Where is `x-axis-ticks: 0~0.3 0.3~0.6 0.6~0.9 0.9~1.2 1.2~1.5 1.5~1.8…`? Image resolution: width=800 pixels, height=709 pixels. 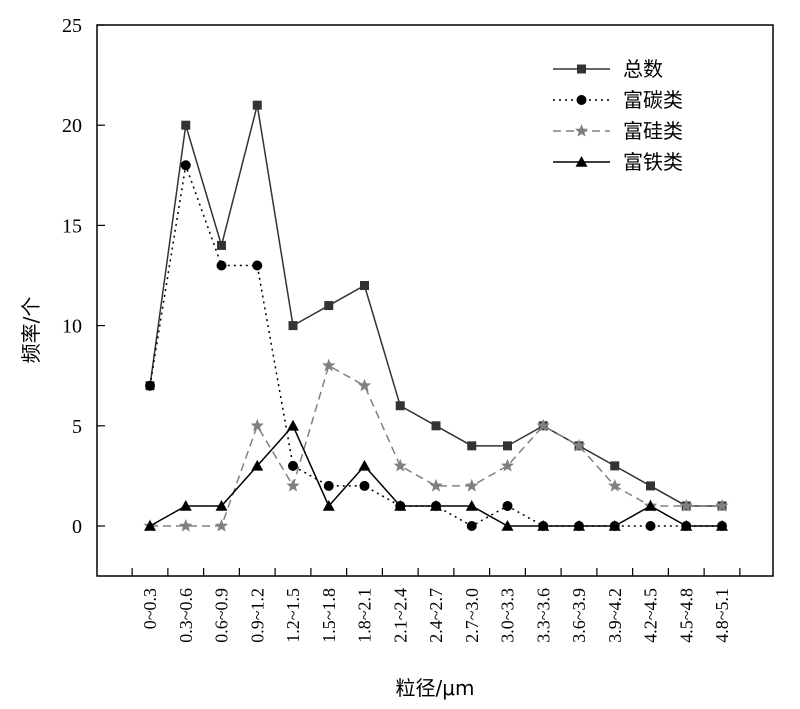 x-axis-ticks: 0~0.3 0.3~0.6 0.6~0.9 0.9~1.2 1.2~1.5 1.5~1.8… is located at coordinates (436, 605).